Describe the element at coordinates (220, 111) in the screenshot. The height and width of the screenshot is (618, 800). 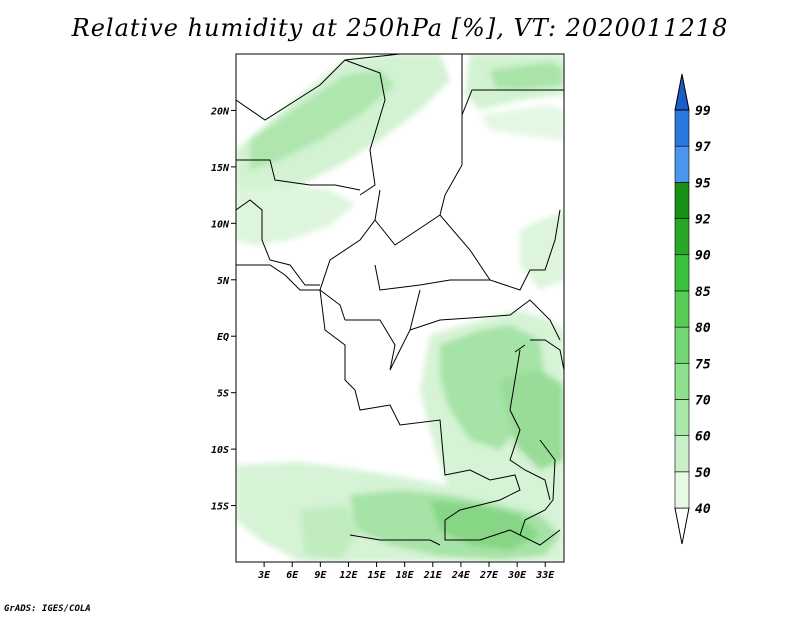
I see `lat-tick-label: 20N` at that location.